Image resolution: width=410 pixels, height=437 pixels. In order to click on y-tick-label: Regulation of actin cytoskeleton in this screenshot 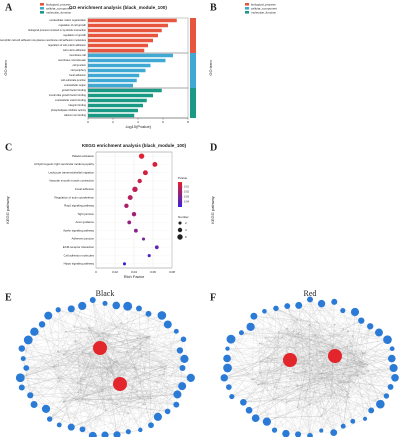, I will do `click(75, 197)`.